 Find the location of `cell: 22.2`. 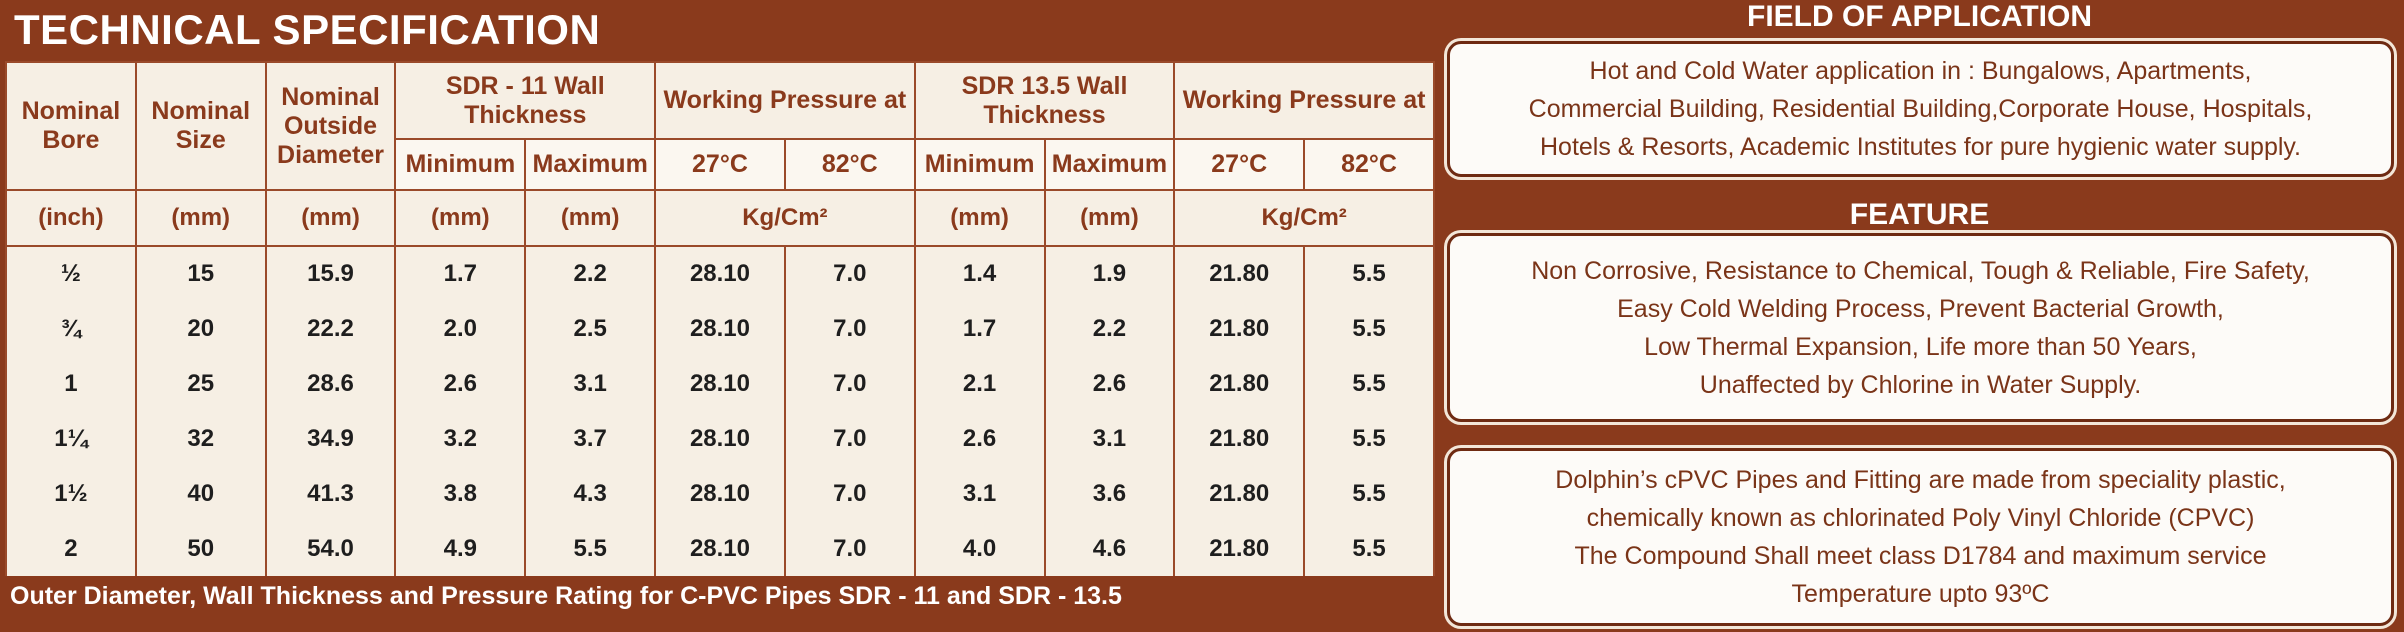

cell: 22.2 is located at coordinates (330, 328).